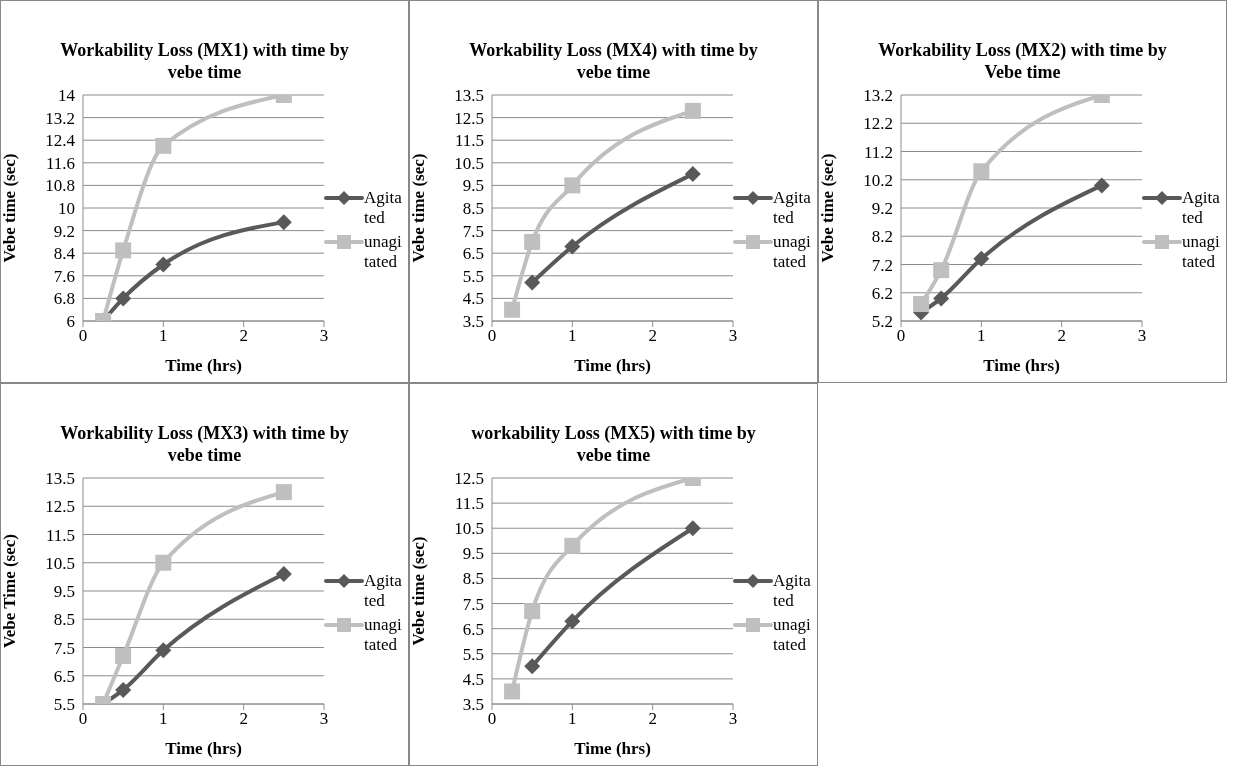 The width and height of the screenshot is (1233, 771). What do you see at coordinates (64, 299) in the screenshot?
I see `y-tick-label: 6.8` at bounding box center [64, 299].